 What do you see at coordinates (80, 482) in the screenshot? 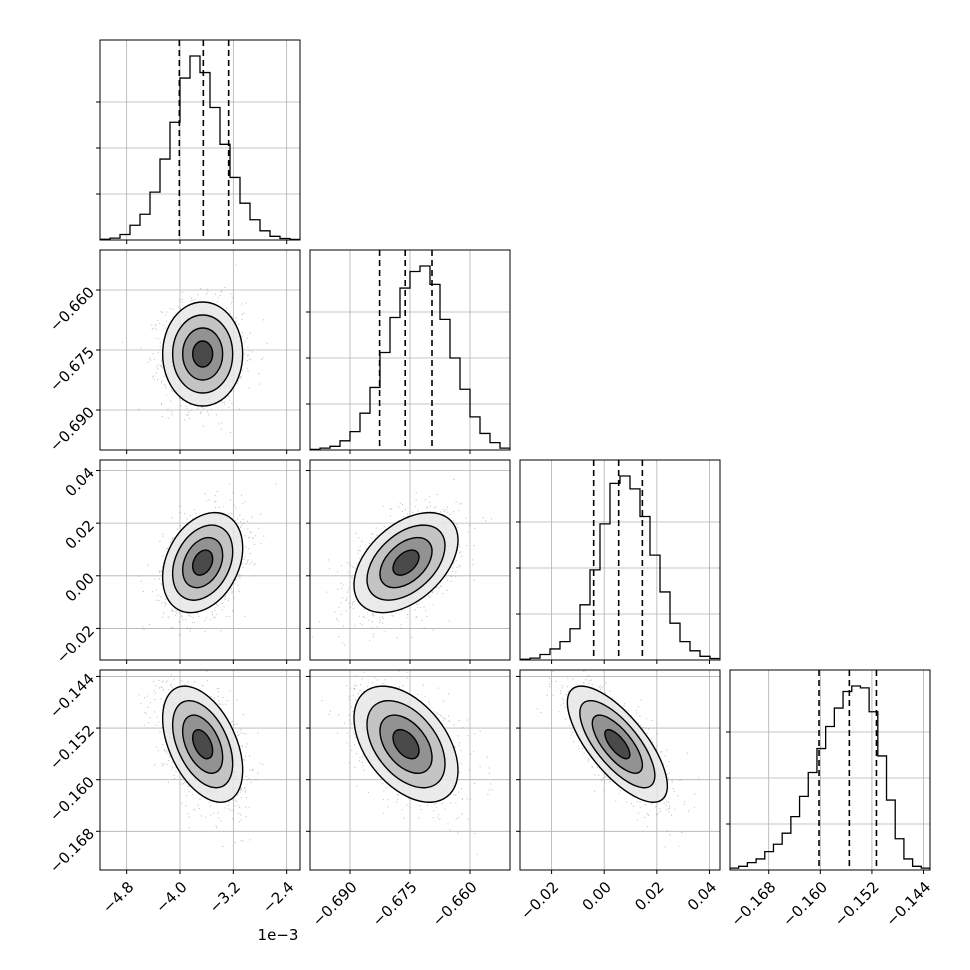
I see `y-tick-label: 0.04` at bounding box center [80, 482].